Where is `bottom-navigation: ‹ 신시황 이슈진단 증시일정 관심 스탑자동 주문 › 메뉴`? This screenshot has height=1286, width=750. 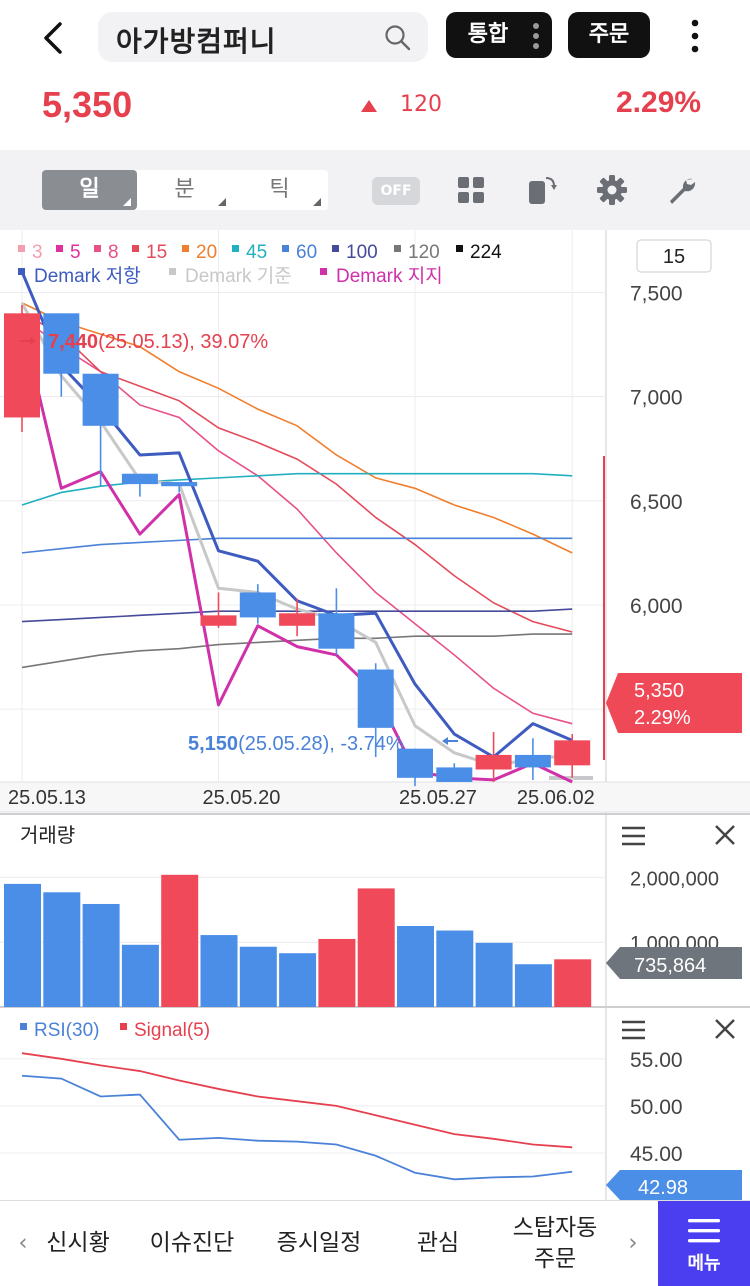 bottom-navigation: ‹ 신시황 이슈진단 증시일정 관심 스탑자동 주문 › 메뉴 is located at coordinates (375, 1243).